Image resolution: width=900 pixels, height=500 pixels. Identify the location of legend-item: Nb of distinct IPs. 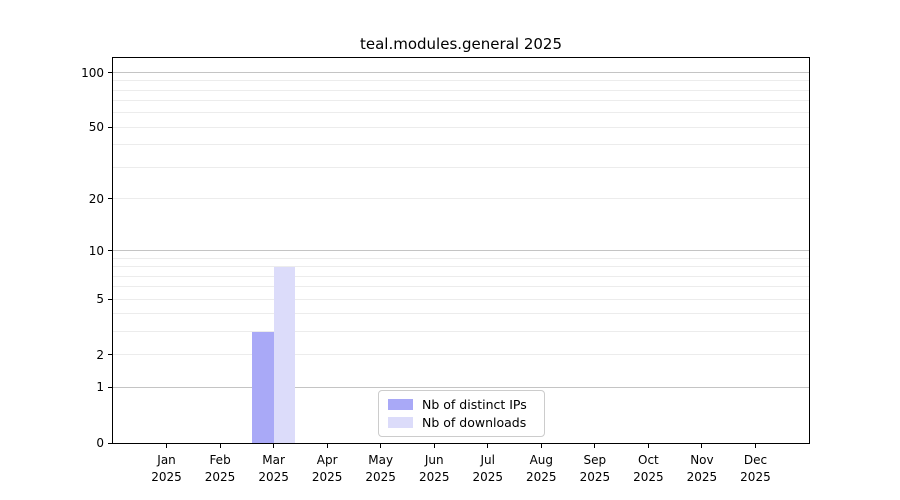
(461, 404).